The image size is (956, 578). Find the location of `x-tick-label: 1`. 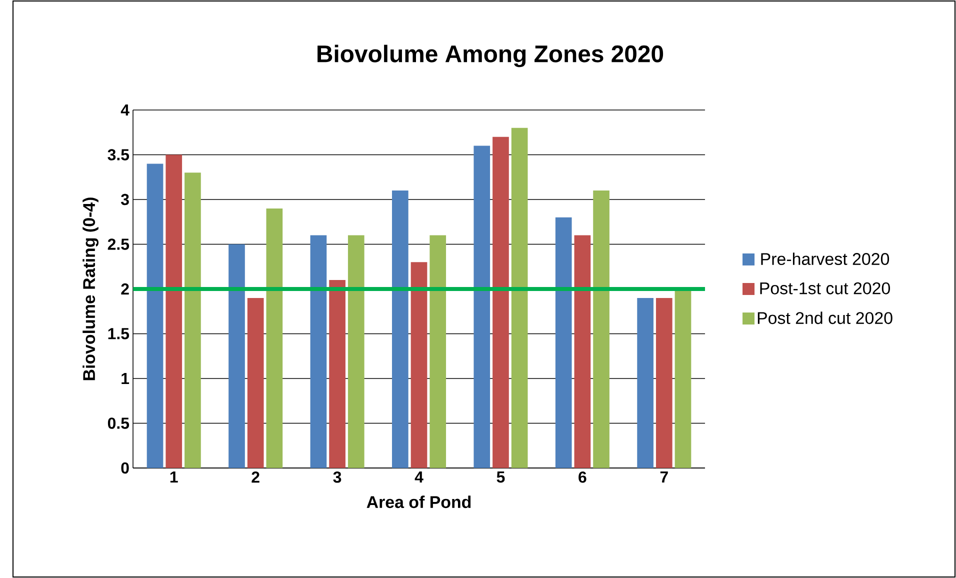

x-tick-label: 1 is located at coordinates (174, 477).